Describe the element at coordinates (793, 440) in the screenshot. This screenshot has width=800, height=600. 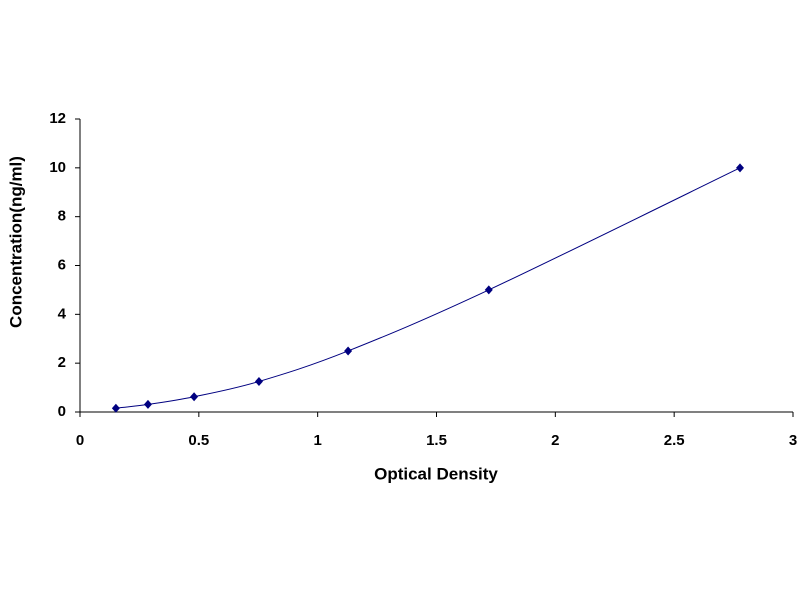
I see `x-tick-label: 3` at that location.